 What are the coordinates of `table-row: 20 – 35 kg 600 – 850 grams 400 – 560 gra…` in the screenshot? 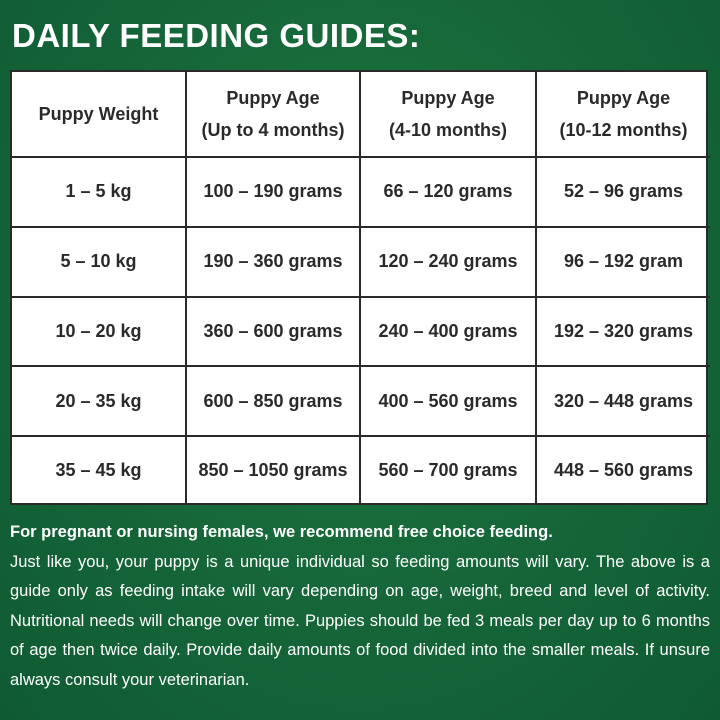 It's located at (361, 401).